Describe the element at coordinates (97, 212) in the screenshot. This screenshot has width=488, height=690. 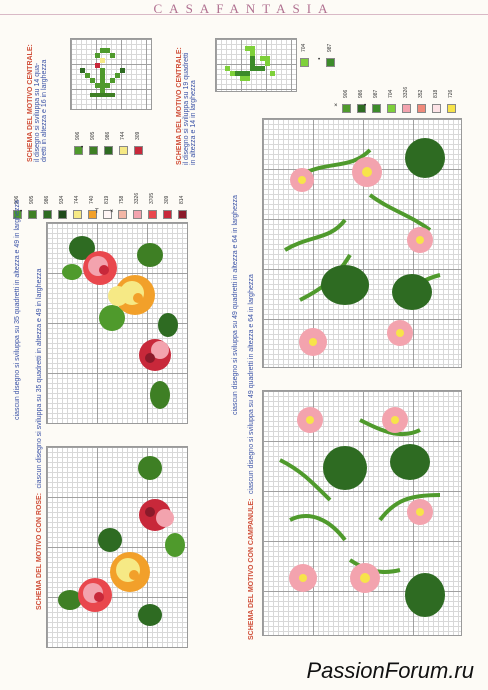
I see `legend-symbol: T` at that location.